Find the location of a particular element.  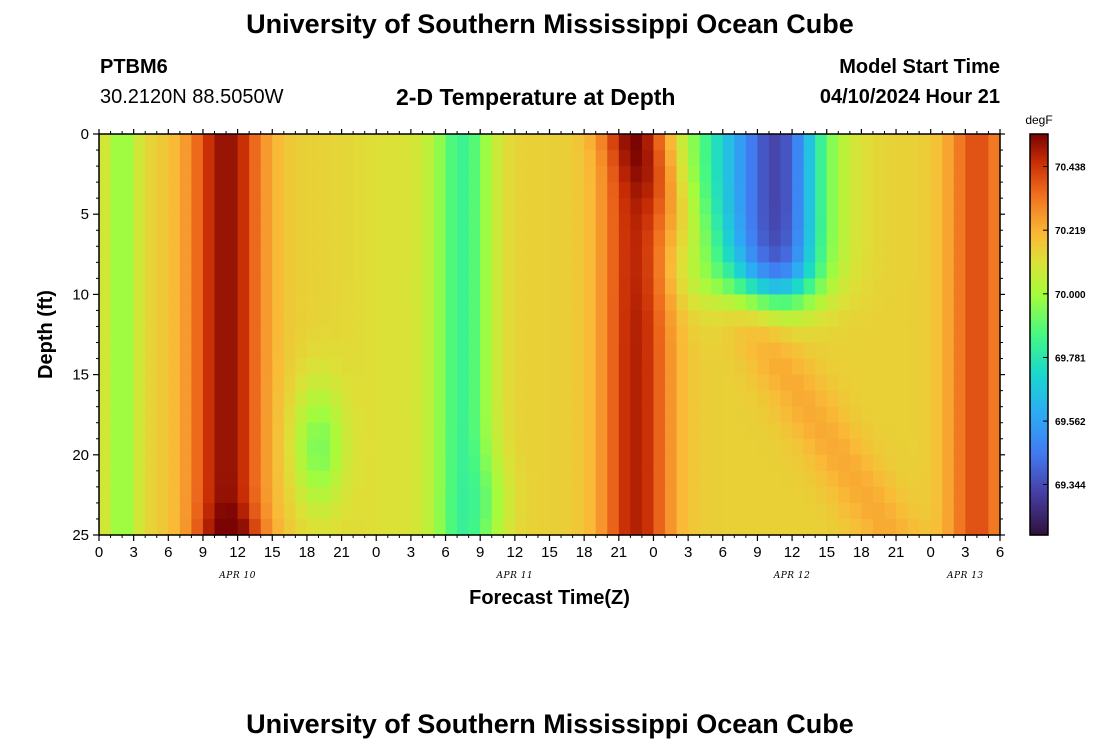

colorbar-label: 69.562 is located at coordinates (1070, 422).